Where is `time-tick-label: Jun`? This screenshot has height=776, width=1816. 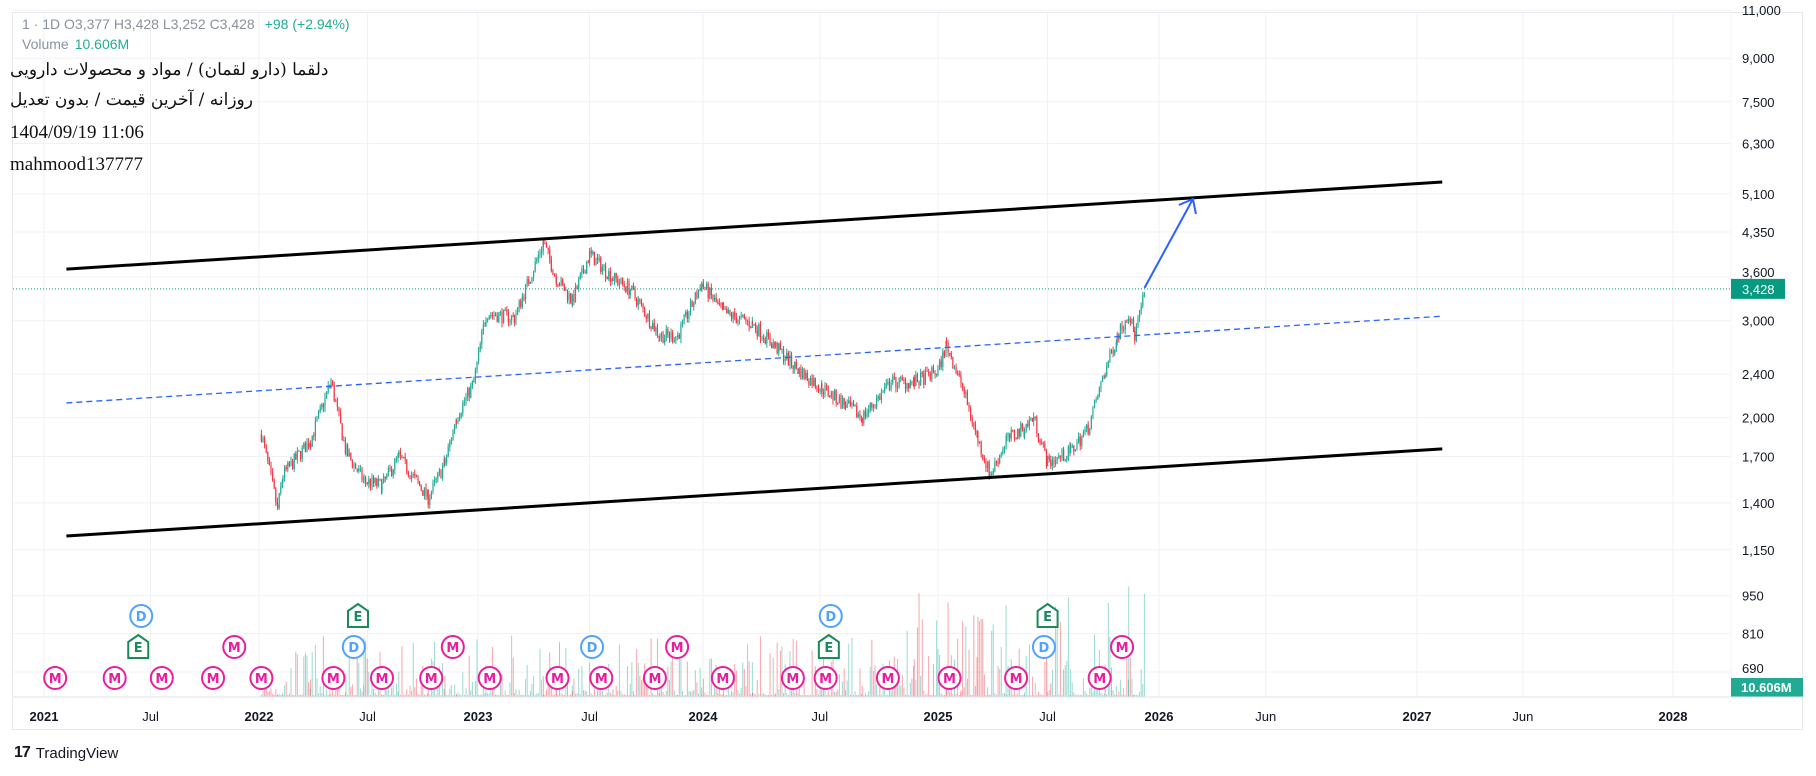 time-tick-label: Jun is located at coordinates (1265, 716).